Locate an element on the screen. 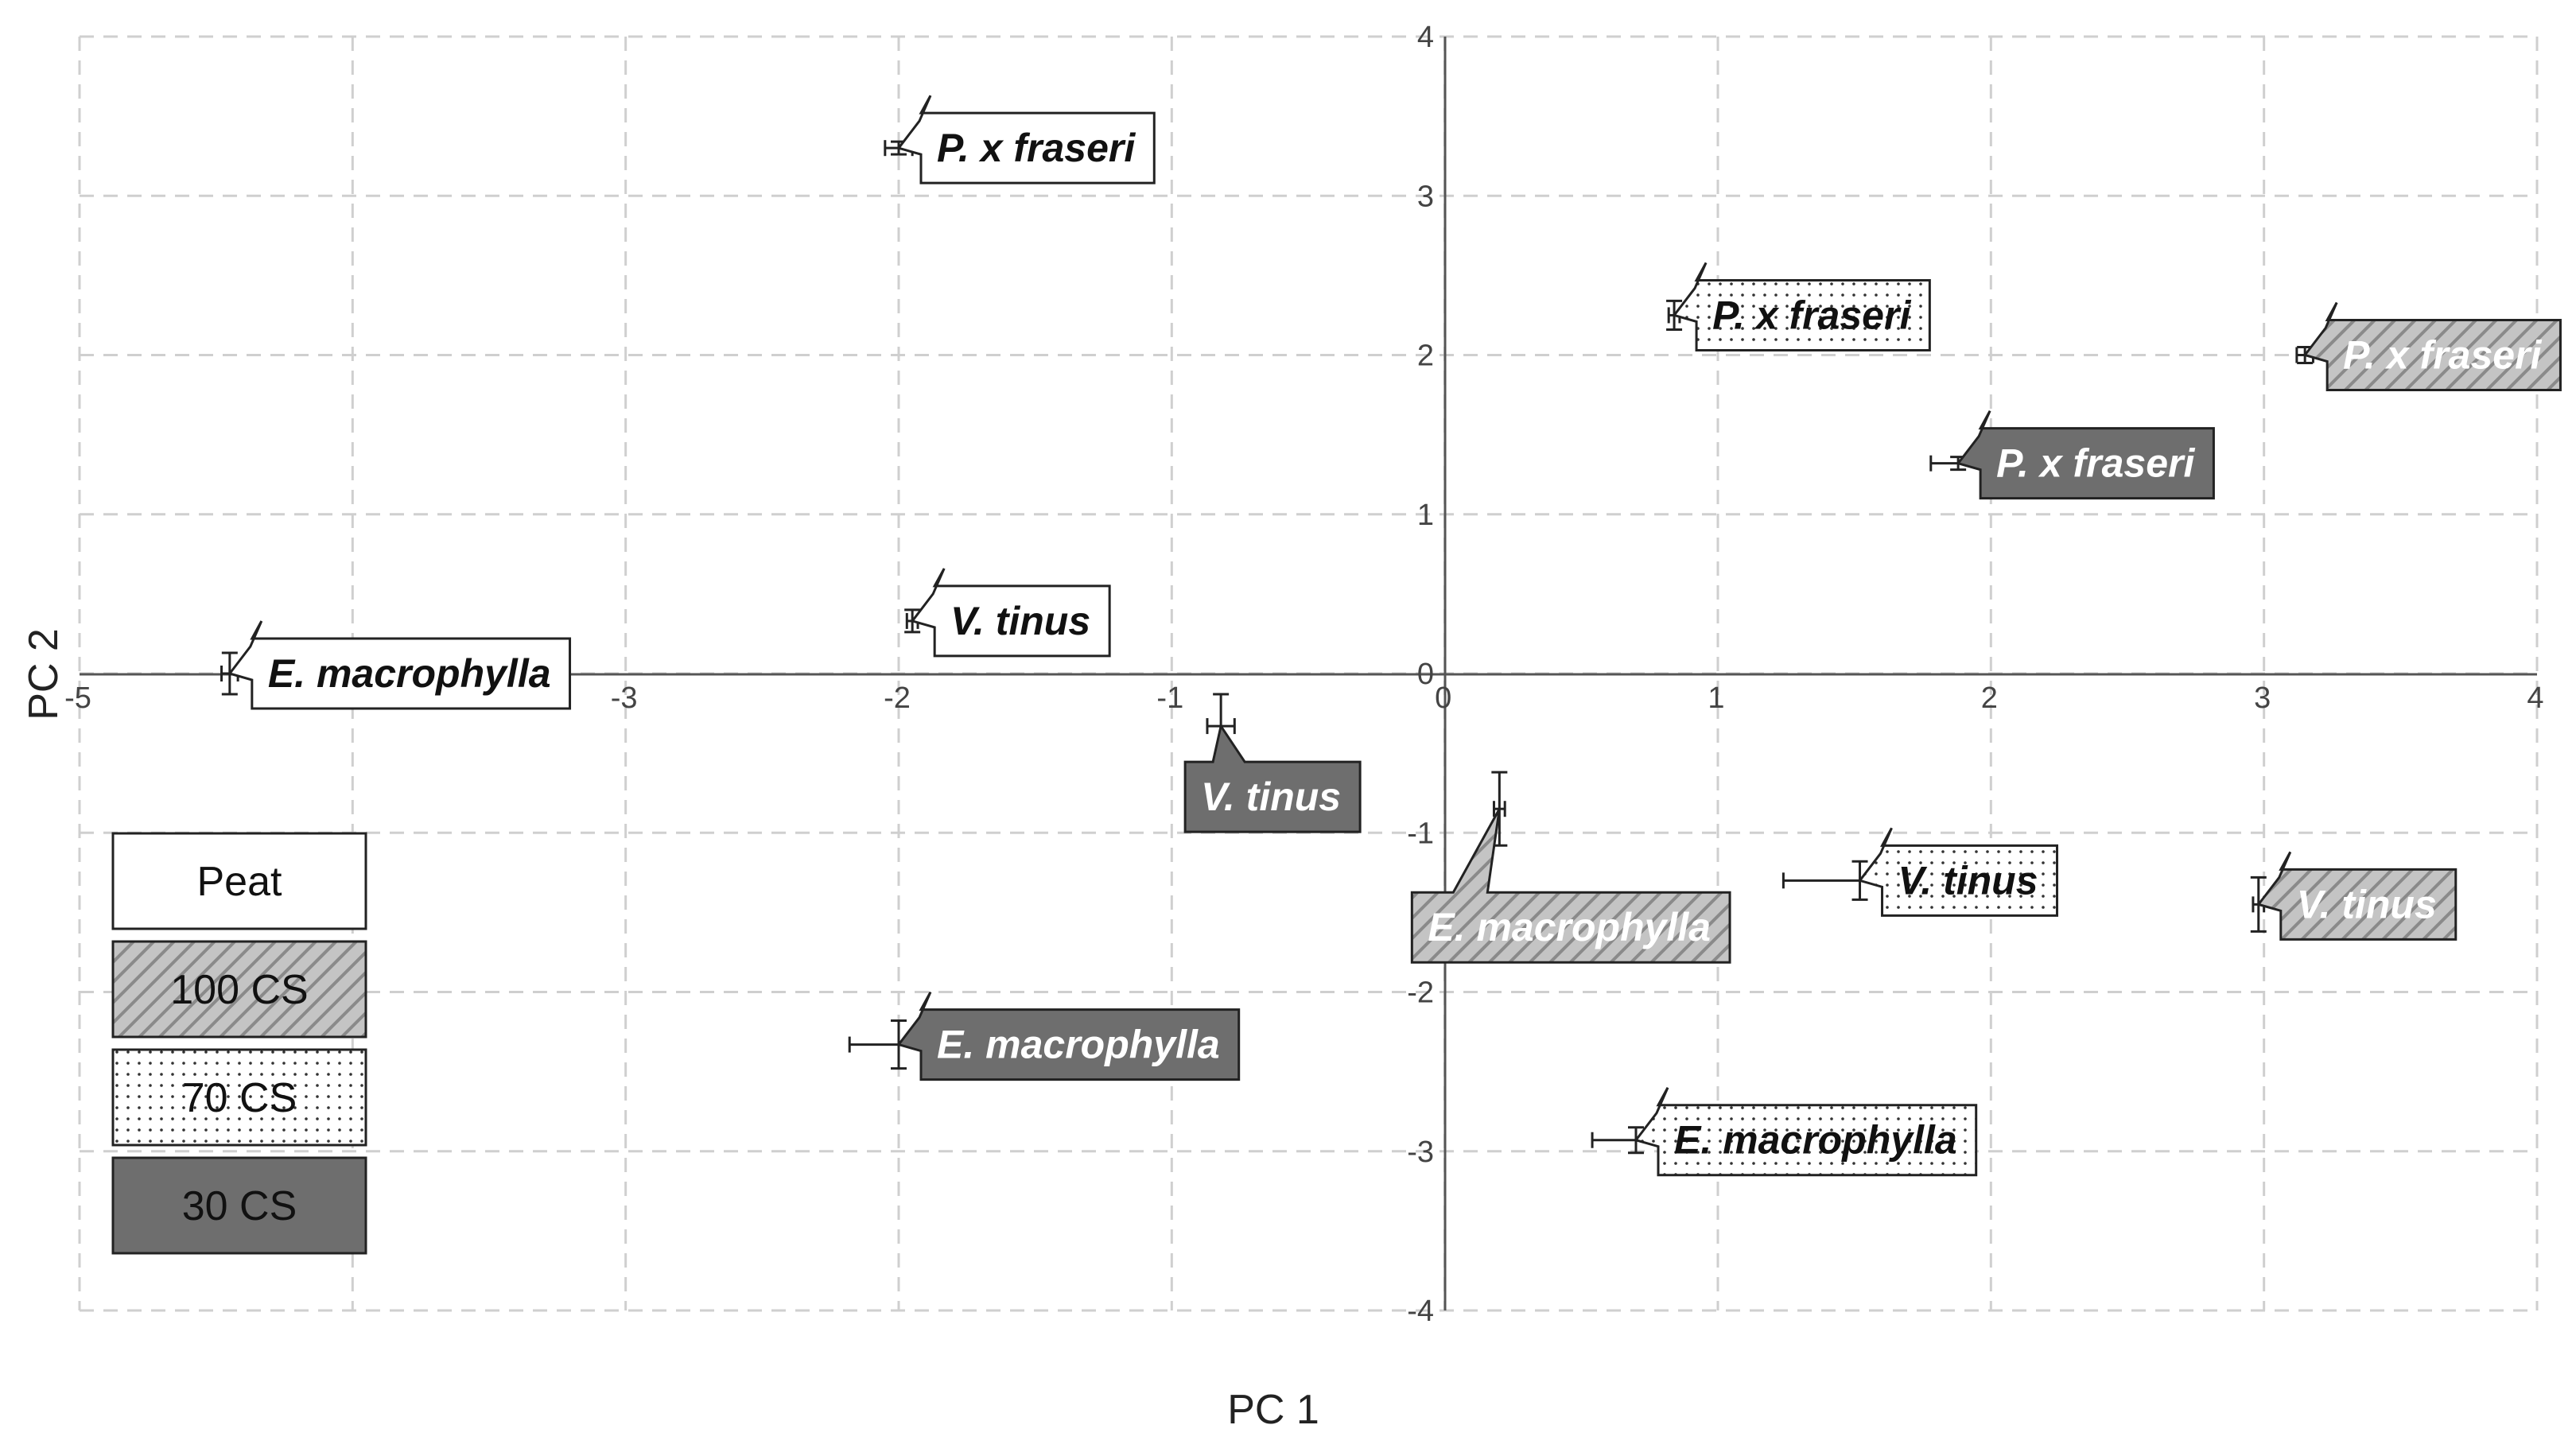  legend-label: 70 CS is located at coordinates (239, 1098).